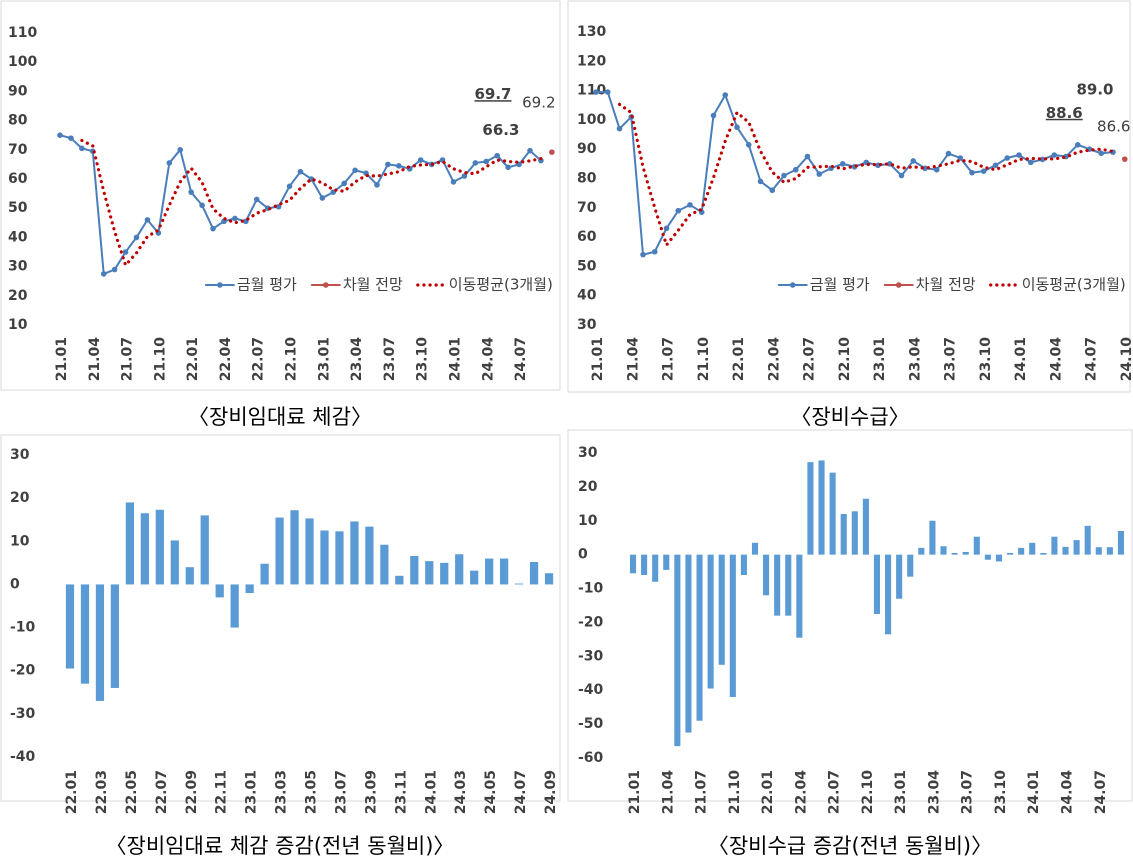 This screenshot has height=860, width=1133. What do you see at coordinates (1064, 113) in the screenshot?
I see `value-label: 88.6` at bounding box center [1064, 113].